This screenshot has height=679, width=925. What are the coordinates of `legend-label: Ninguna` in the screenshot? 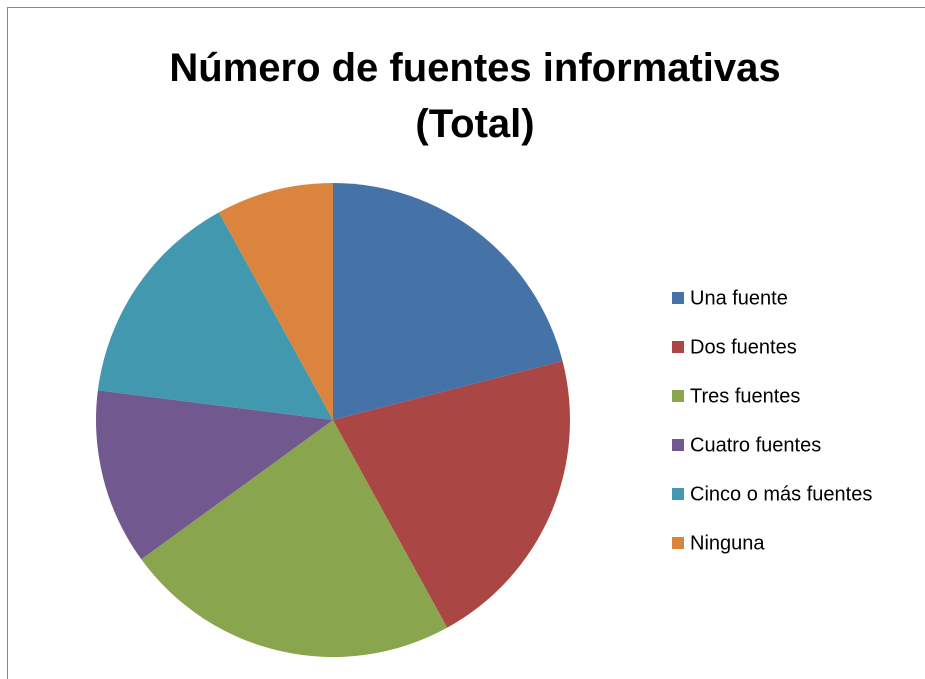 It's located at (727, 543).